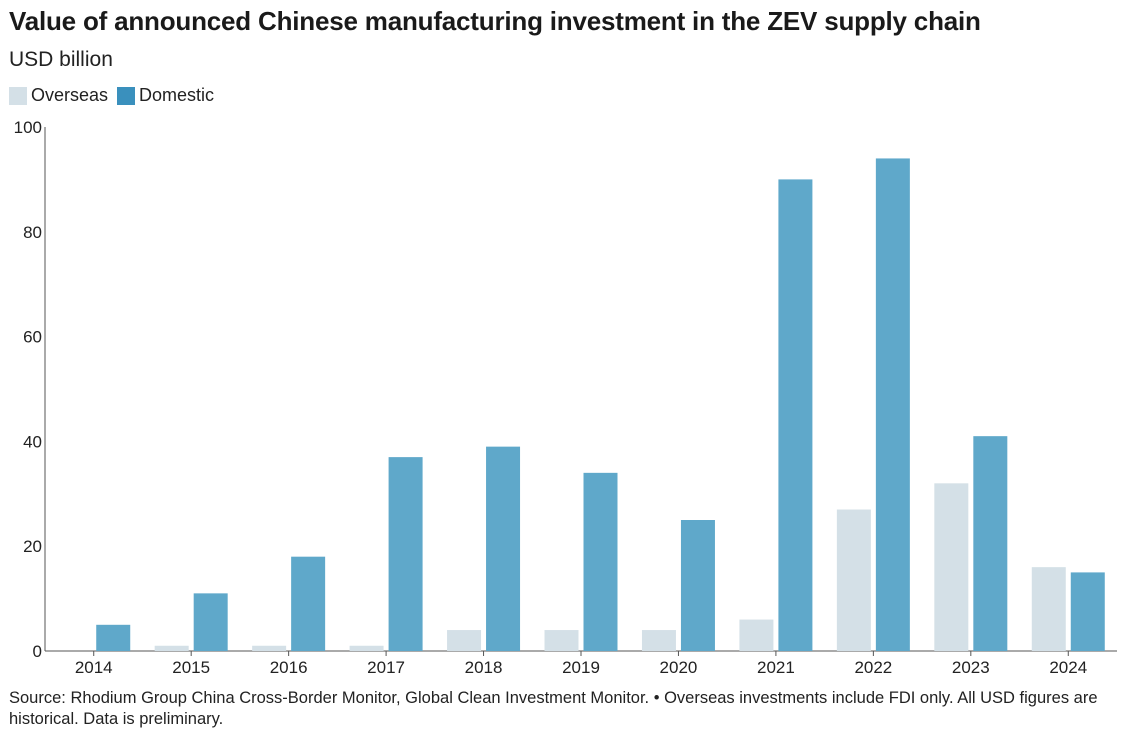 This screenshot has width=1129, height=747. What do you see at coordinates (32, 337) in the screenshot?
I see `y-tick-label: 60` at bounding box center [32, 337].